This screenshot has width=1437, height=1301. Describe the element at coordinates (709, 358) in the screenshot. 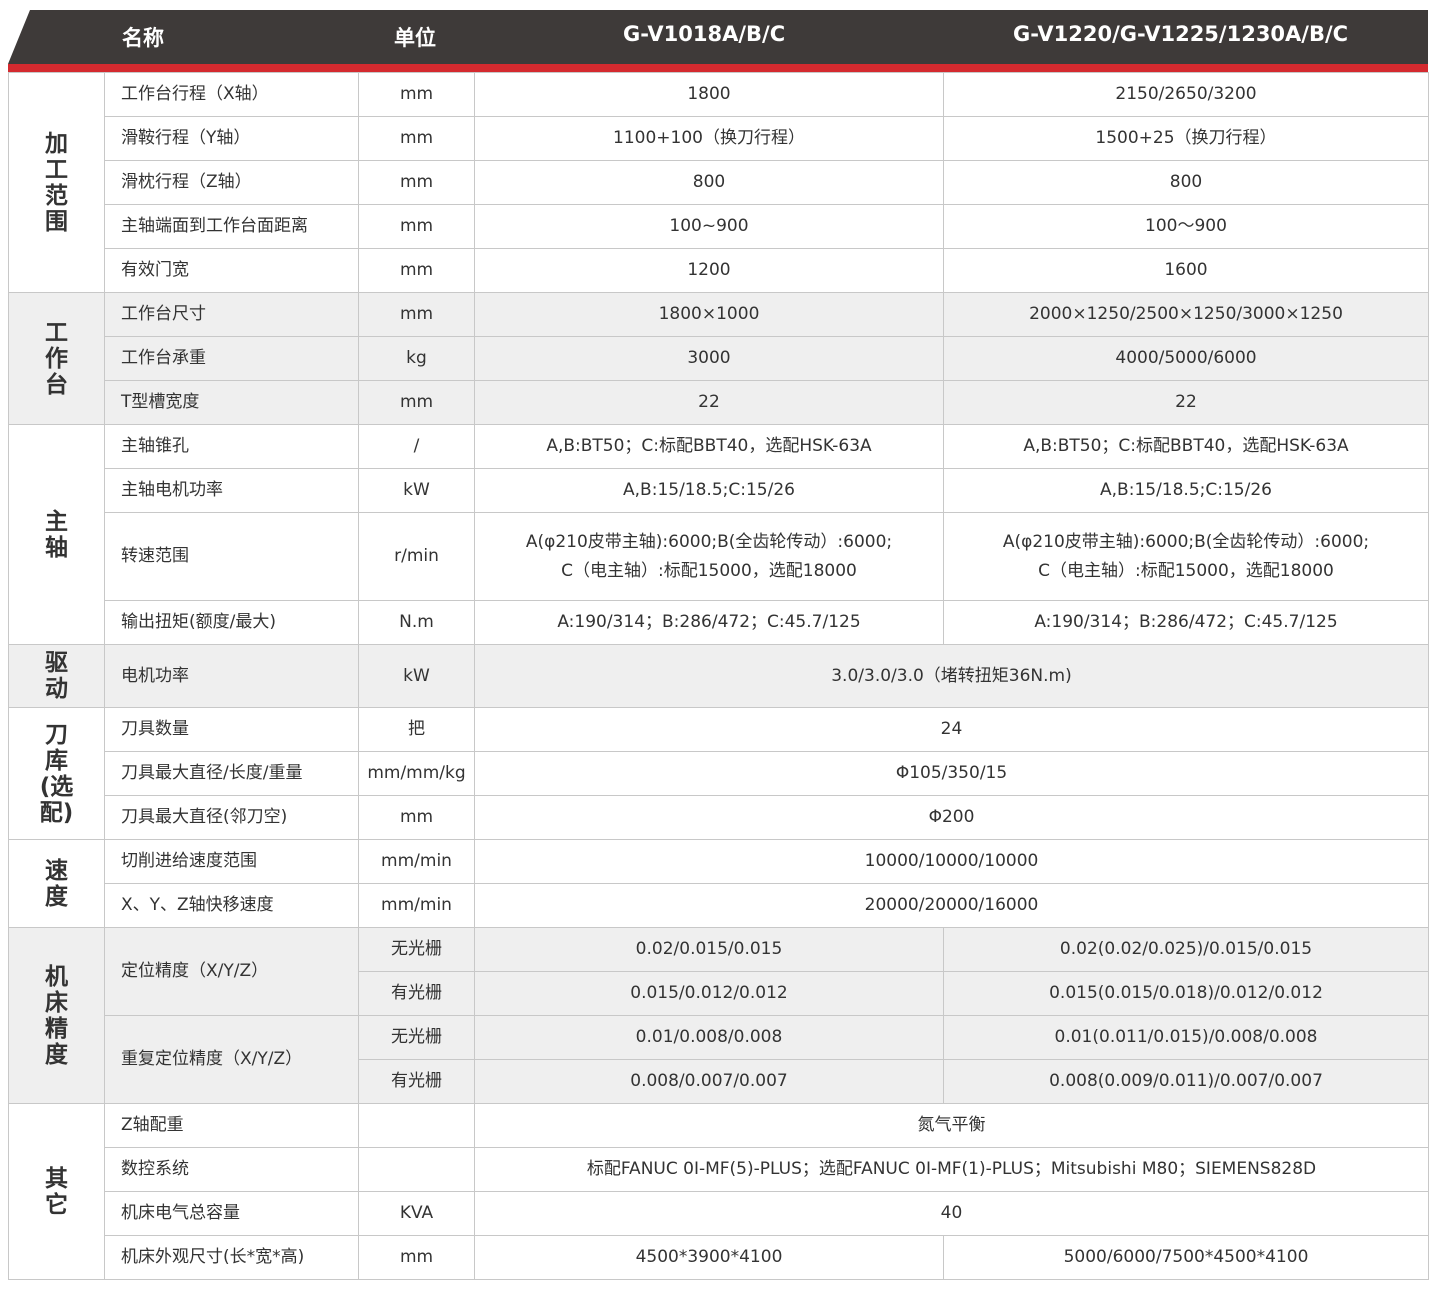

I see `spec-value: 3000` at that location.